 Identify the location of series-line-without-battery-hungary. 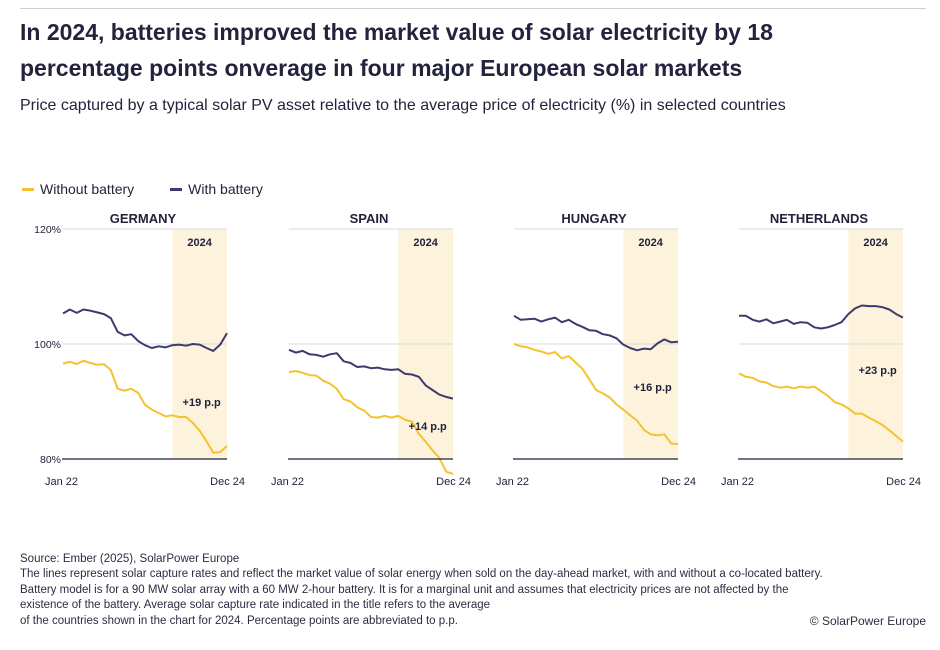
(596, 394).